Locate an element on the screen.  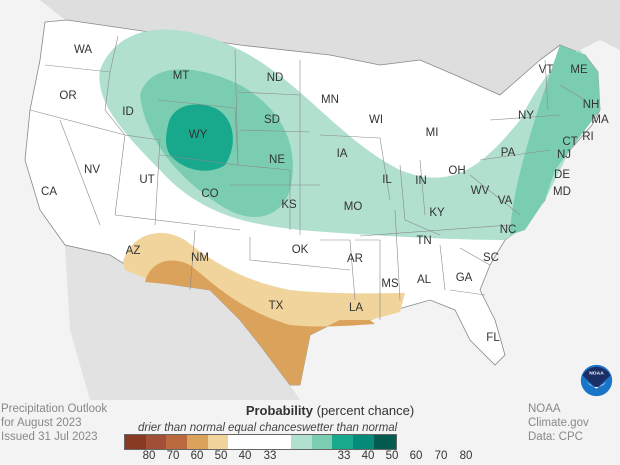
state-label-or: OR is located at coordinates (68, 96).